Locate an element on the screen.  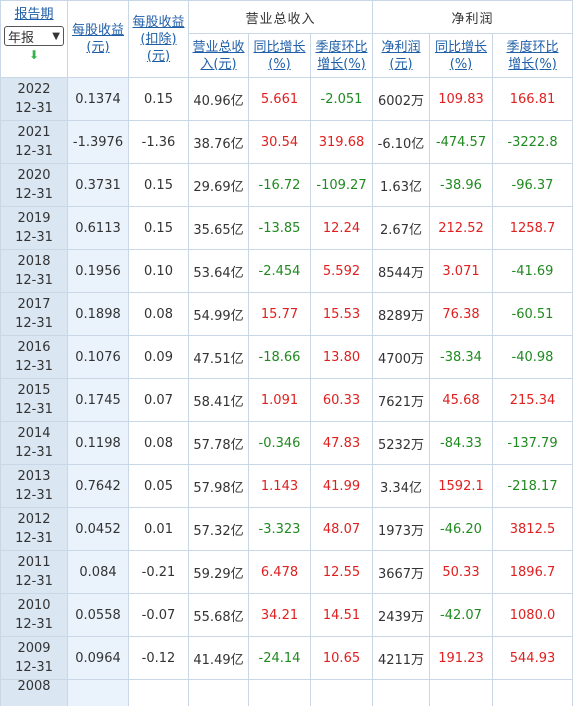
revenue-yoy-cell: 6.478 is located at coordinates (279, 572).